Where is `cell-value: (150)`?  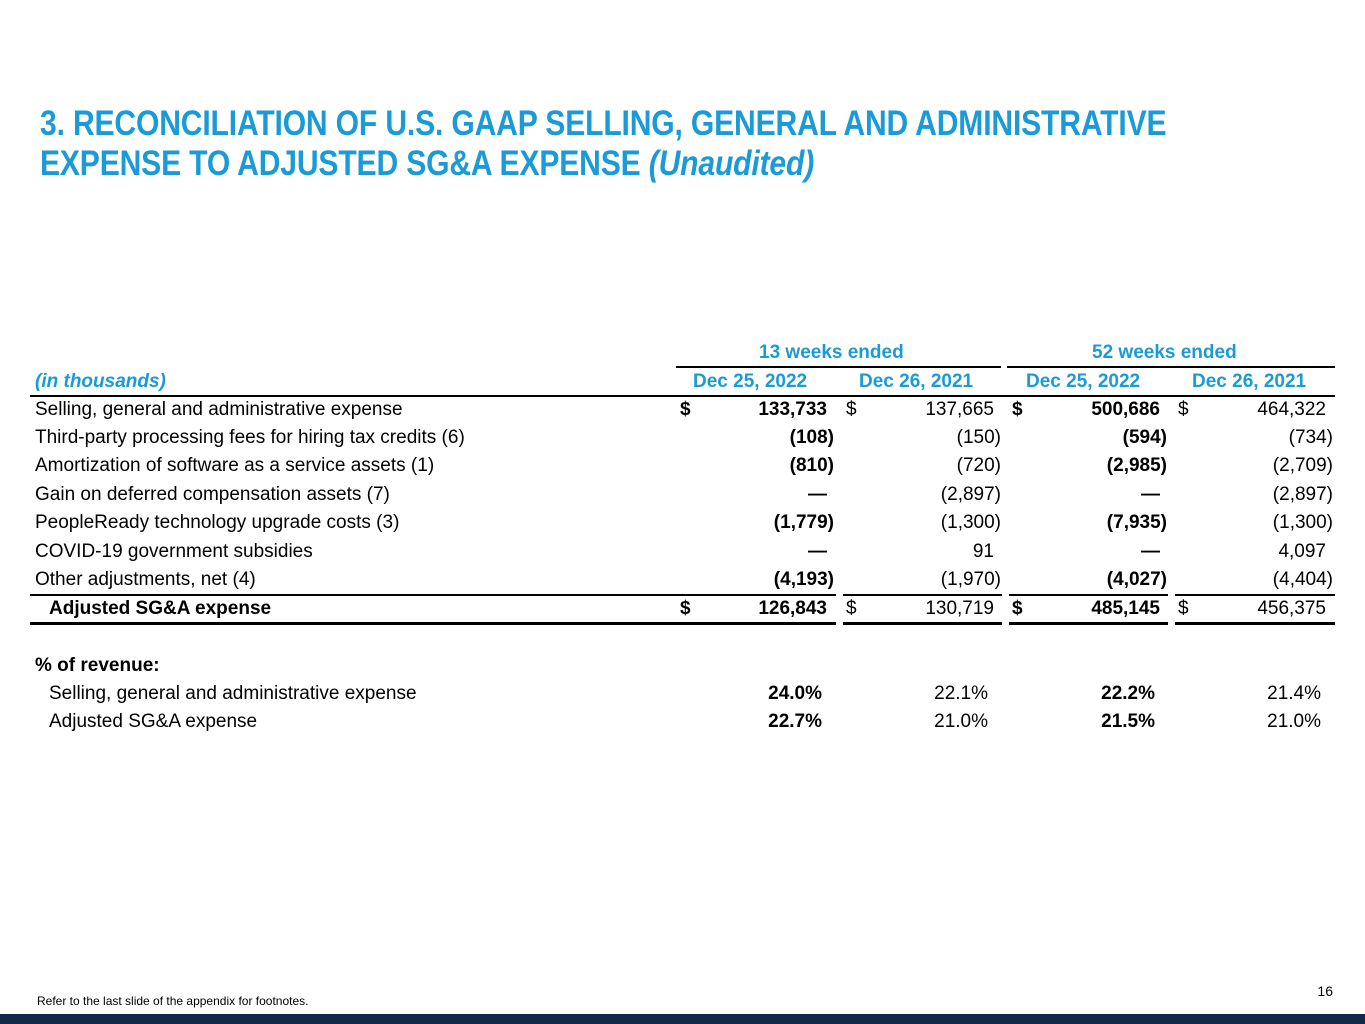
cell-value: (150) is located at coordinates (978, 437).